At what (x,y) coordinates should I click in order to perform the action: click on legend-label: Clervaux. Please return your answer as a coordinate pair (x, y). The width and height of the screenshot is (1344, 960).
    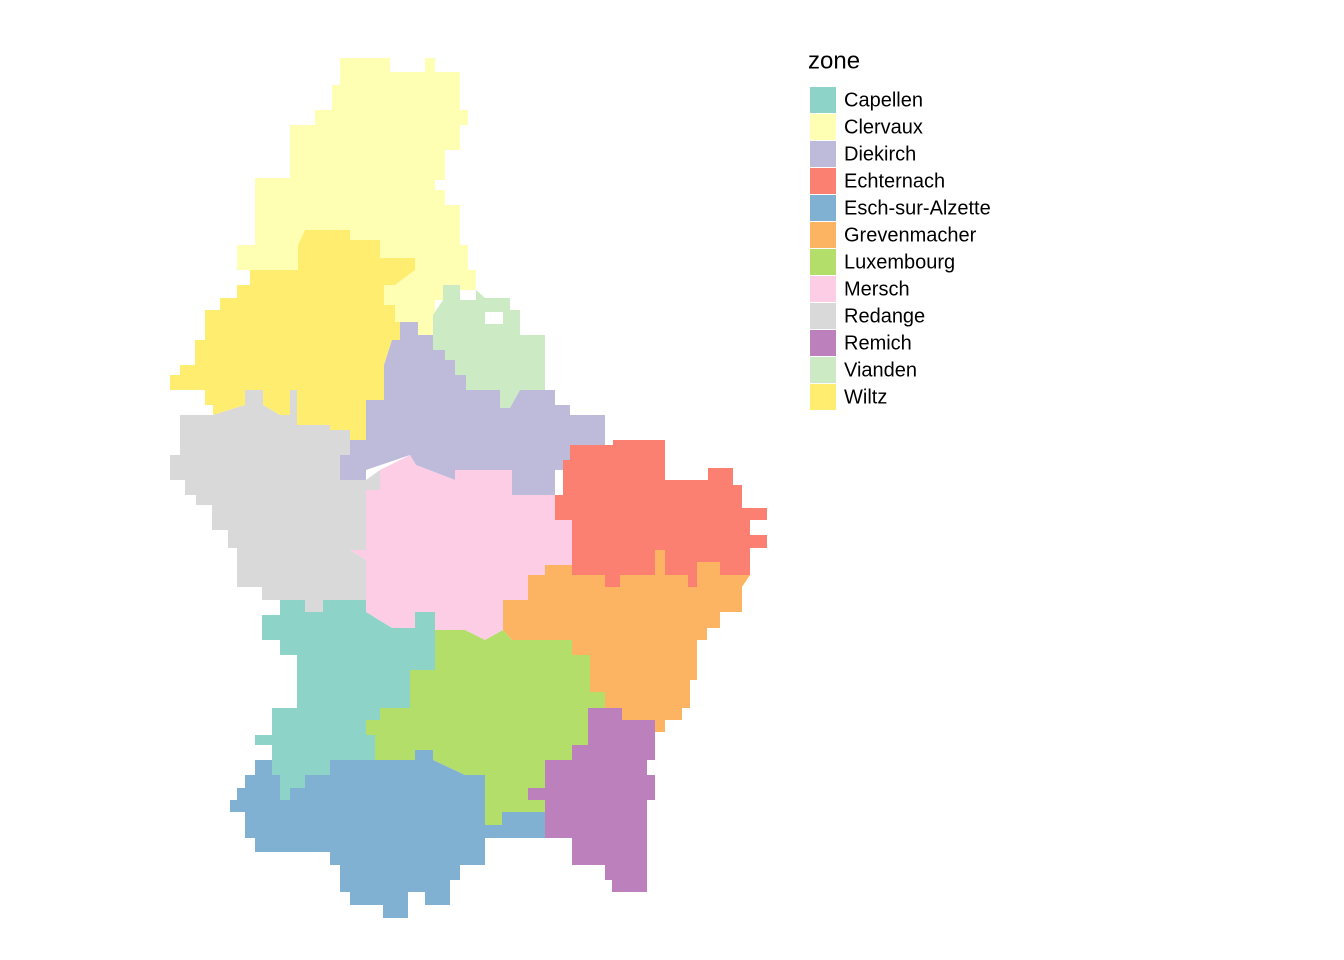
    Looking at the image, I should click on (883, 127).